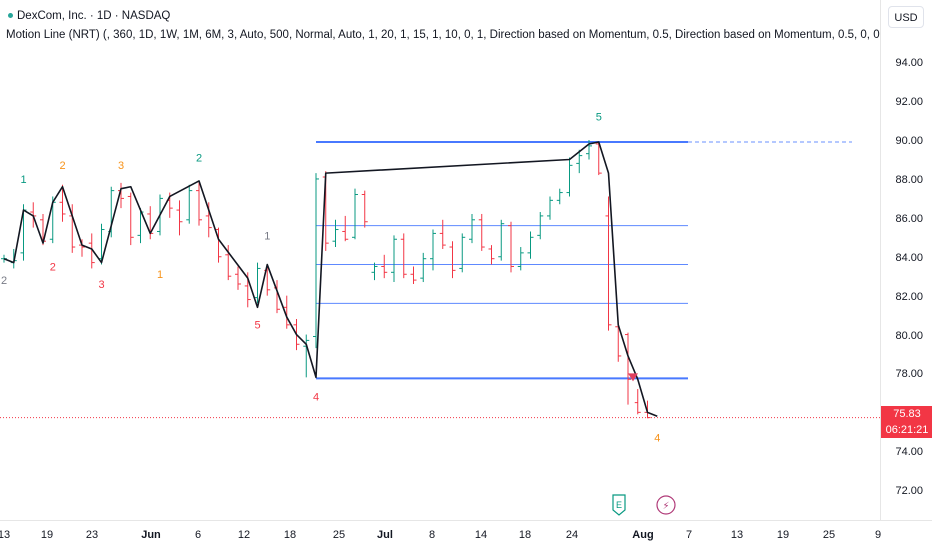  What do you see at coordinates (909, 452) in the screenshot?
I see `price-tick: 74.00` at bounding box center [909, 452].